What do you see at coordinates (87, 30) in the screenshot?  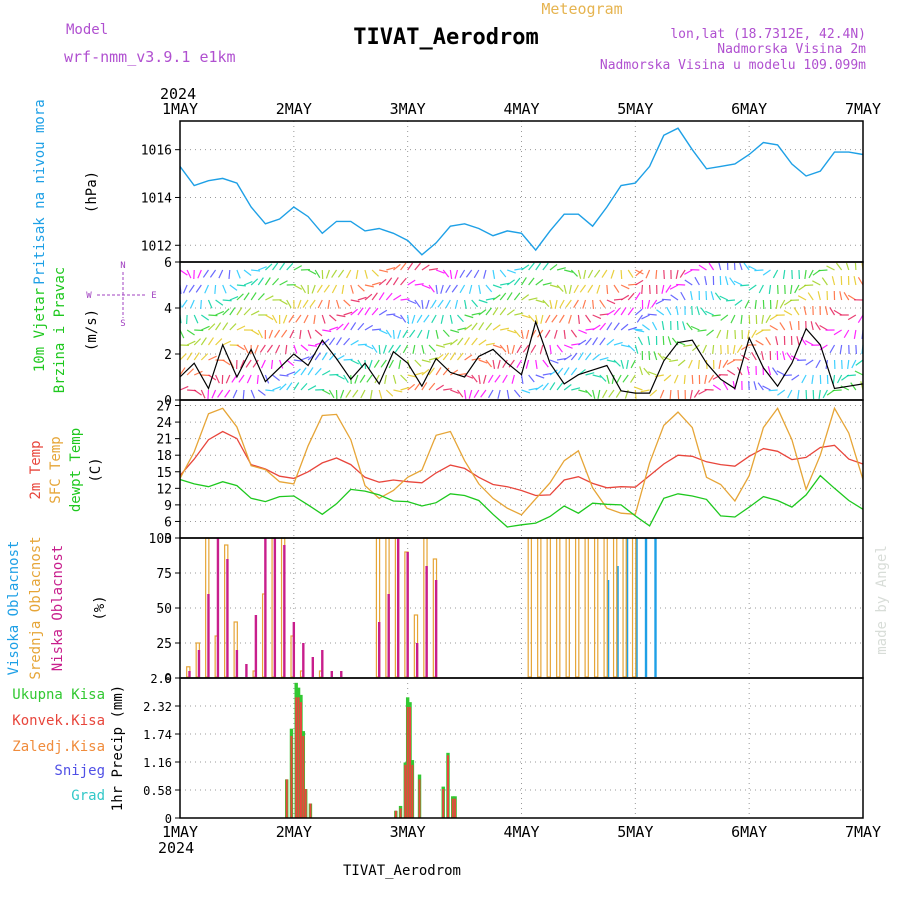 I see `model-label: Model` at bounding box center [87, 30].